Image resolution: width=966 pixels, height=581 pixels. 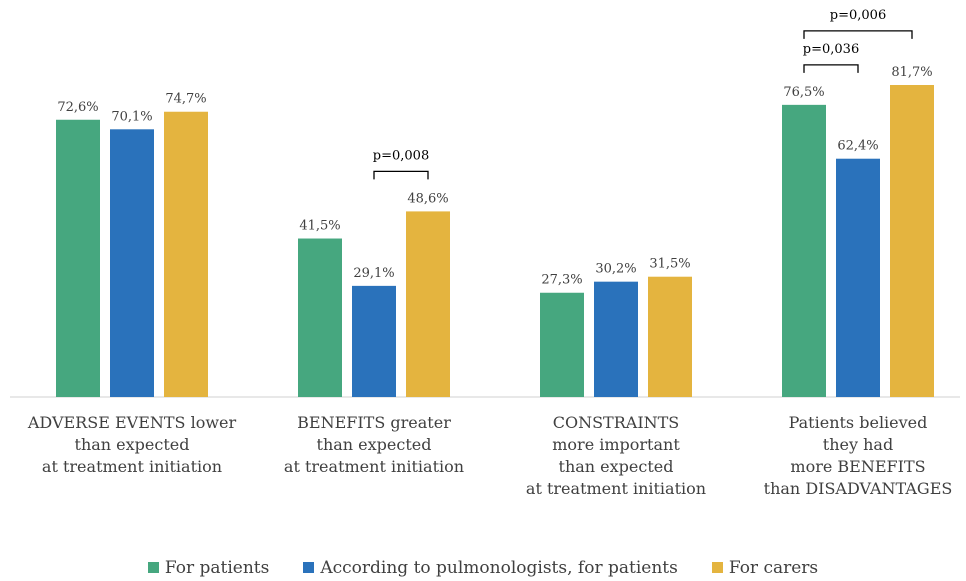 I want to click on data-label: 31,5%, so click(x=669, y=264).